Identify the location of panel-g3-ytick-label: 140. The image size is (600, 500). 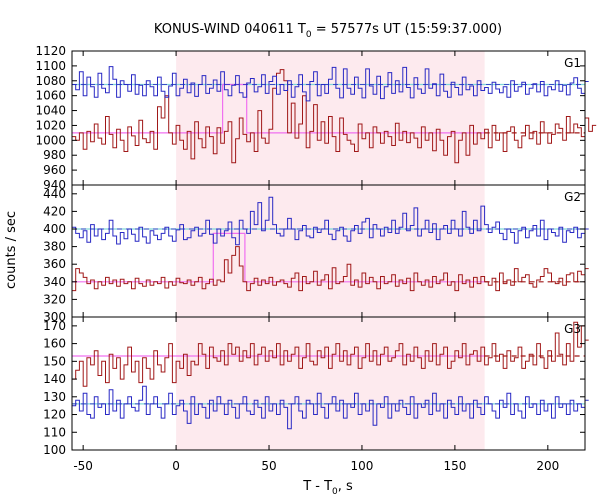
(54, 379).